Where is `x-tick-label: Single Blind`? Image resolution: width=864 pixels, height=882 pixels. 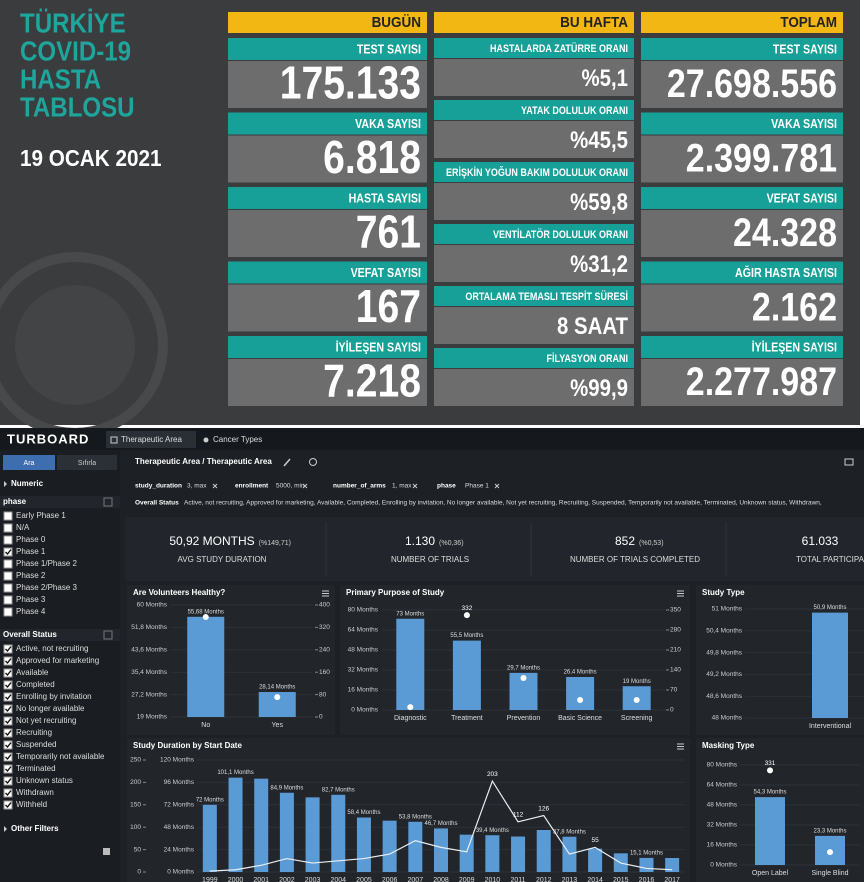 x-tick-label: Single Blind is located at coordinates (830, 873).